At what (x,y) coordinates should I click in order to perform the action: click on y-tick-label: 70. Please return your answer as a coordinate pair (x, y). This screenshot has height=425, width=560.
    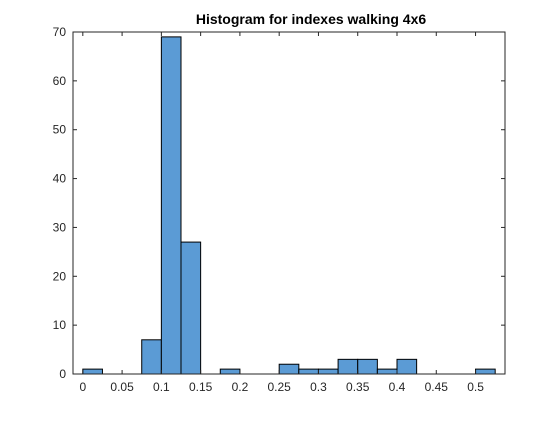
    Looking at the image, I should click on (60, 32).